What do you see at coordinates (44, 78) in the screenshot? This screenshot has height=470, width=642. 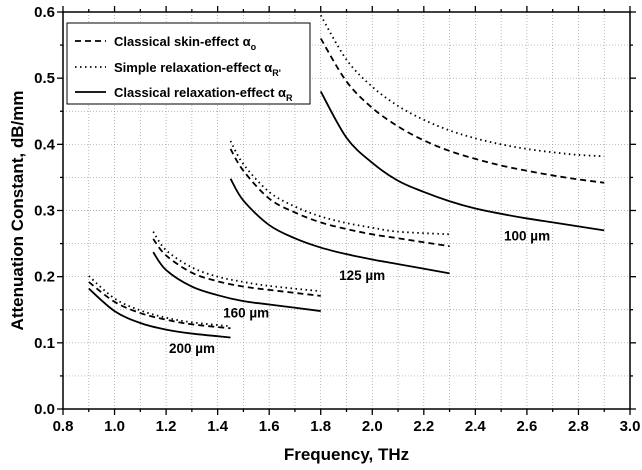 I see `y-tick-label: 0.5` at bounding box center [44, 78].